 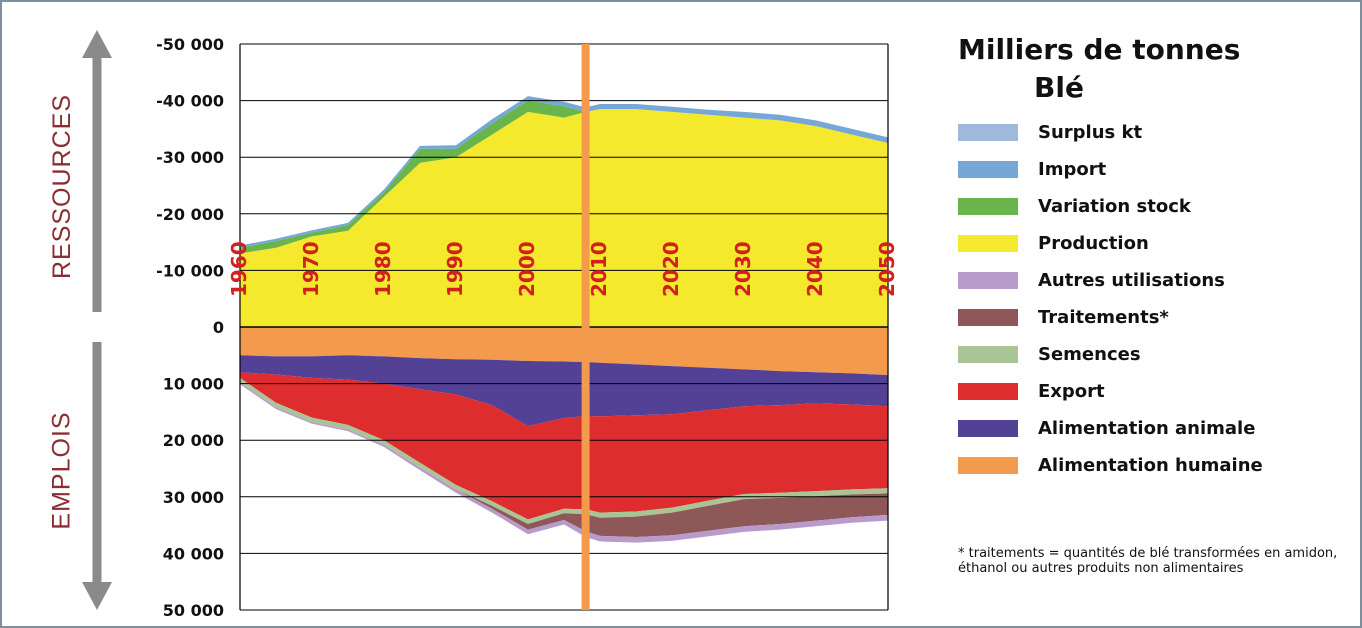 I want to click on y-tick-label: 0, so click(x=218, y=327).